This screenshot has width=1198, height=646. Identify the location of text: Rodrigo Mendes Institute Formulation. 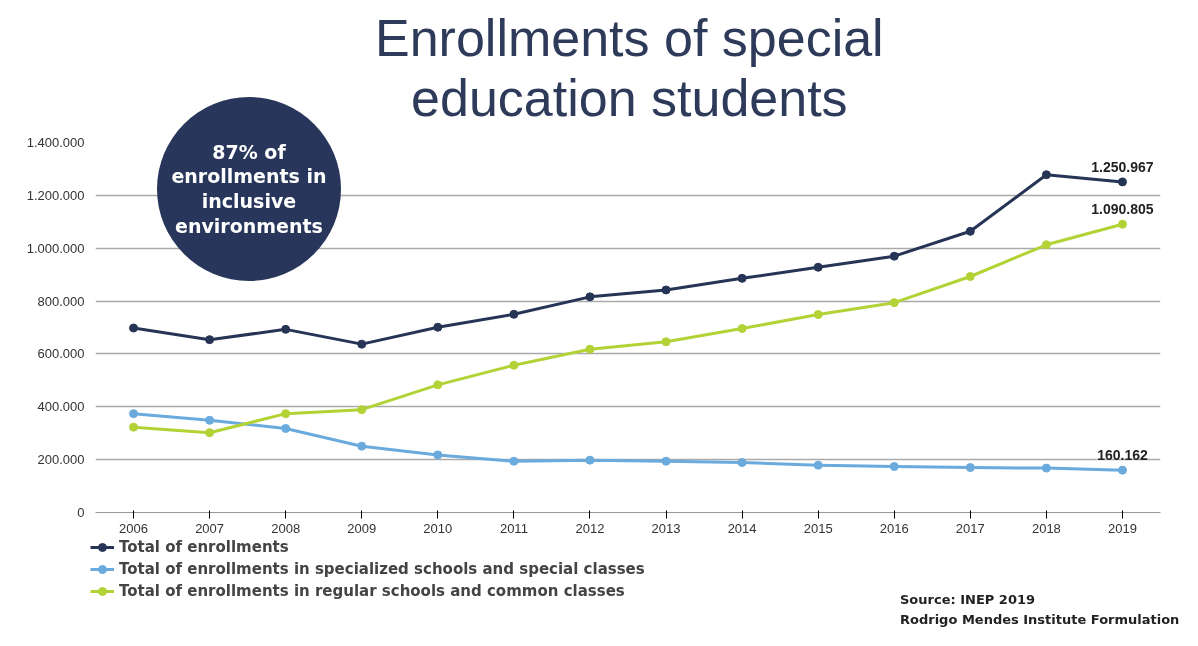
(1040, 619).